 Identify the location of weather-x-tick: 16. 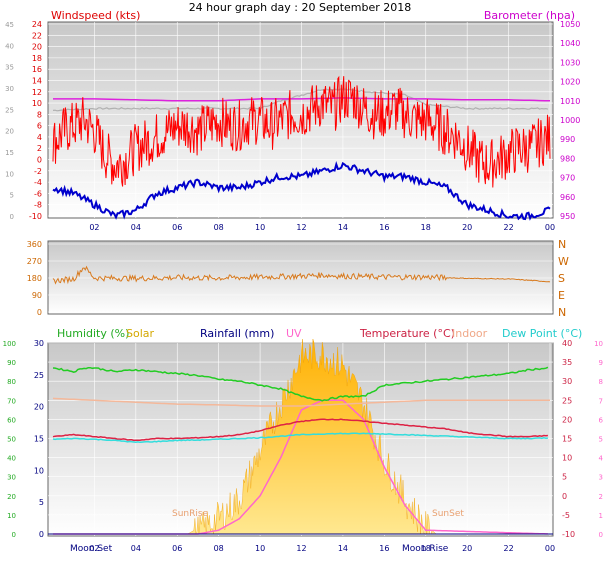
(384, 548).